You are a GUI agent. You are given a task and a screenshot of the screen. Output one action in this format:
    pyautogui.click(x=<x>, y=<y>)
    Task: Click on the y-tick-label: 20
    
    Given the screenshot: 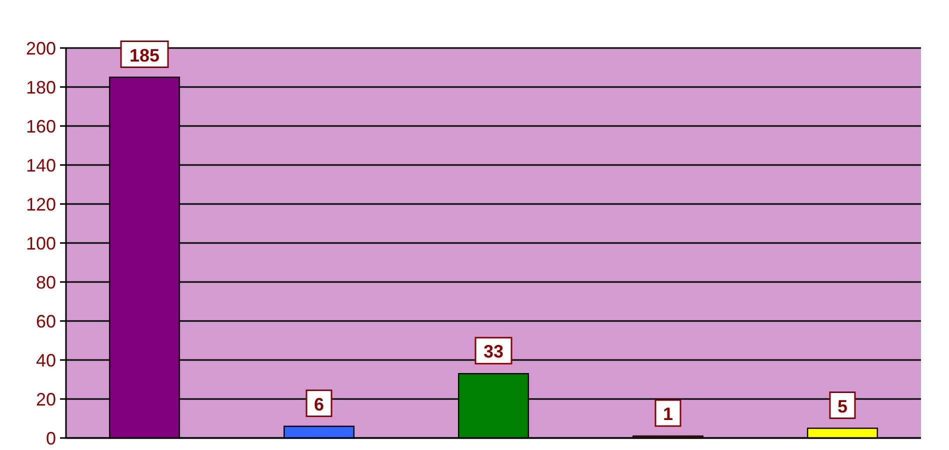 What is the action you would take?
    pyautogui.click(x=46, y=399)
    